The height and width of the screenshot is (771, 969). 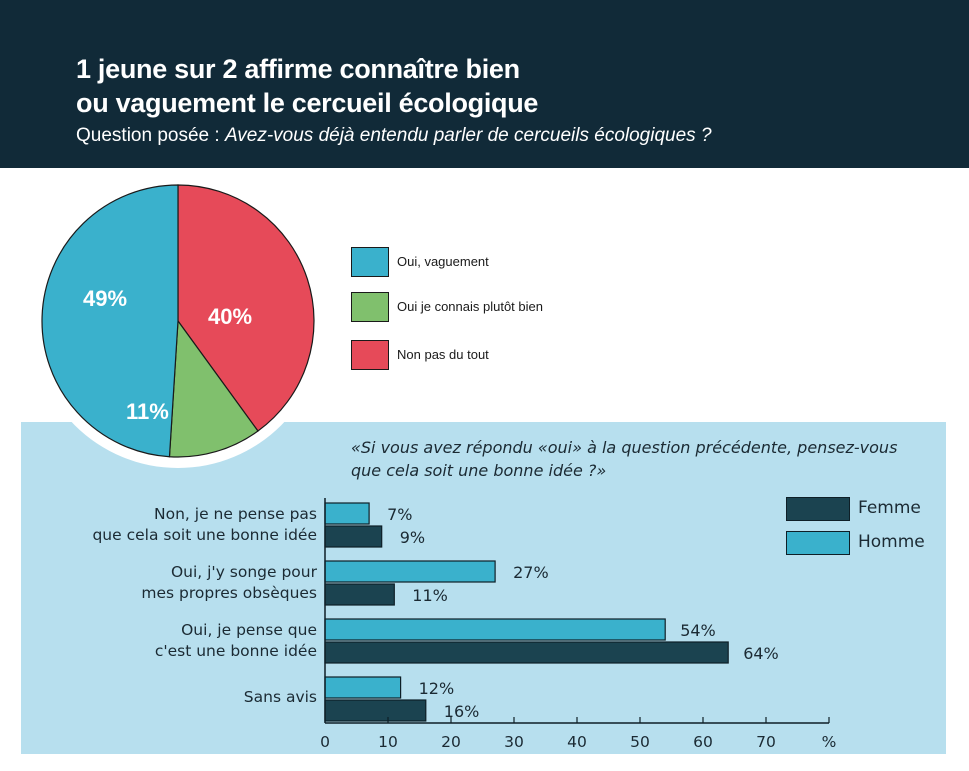 What do you see at coordinates (703, 742) in the screenshot?
I see `x-tick-label: 60` at bounding box center [703, 742].